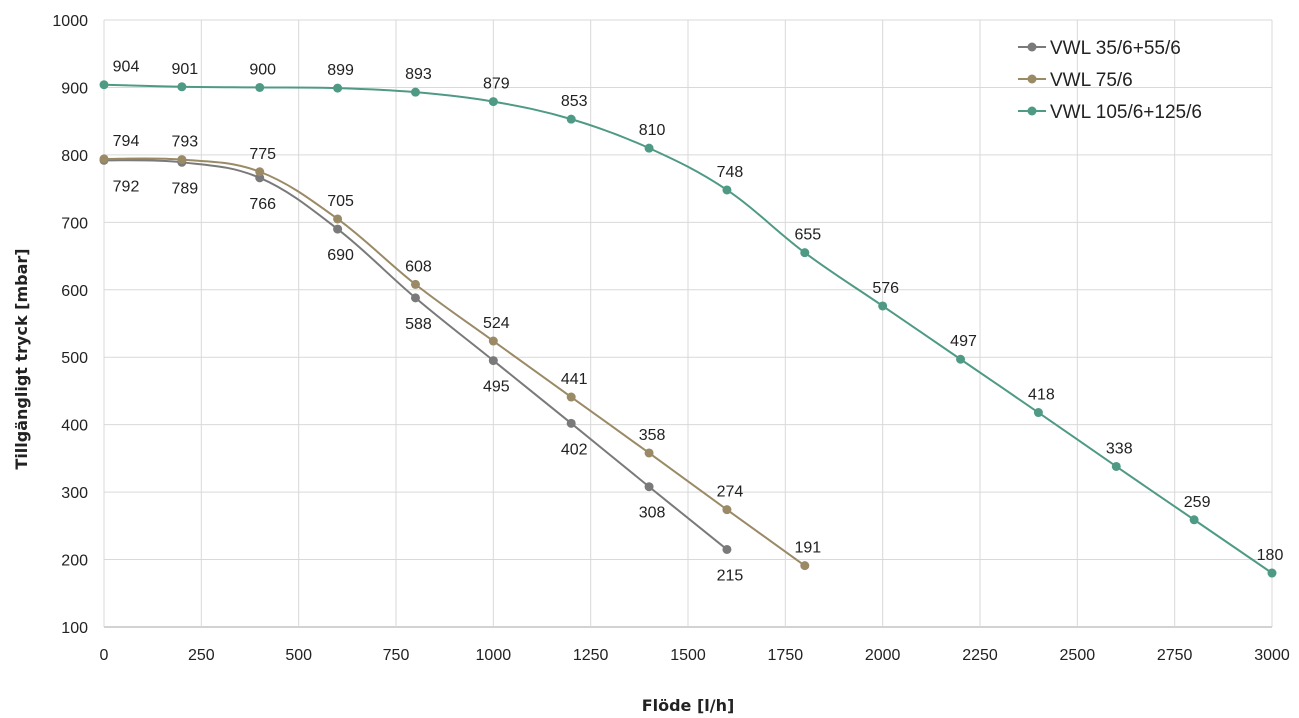  Describe the element at coordinates (418, 266) in the screenshot. I see `data-label: 608` at that location.